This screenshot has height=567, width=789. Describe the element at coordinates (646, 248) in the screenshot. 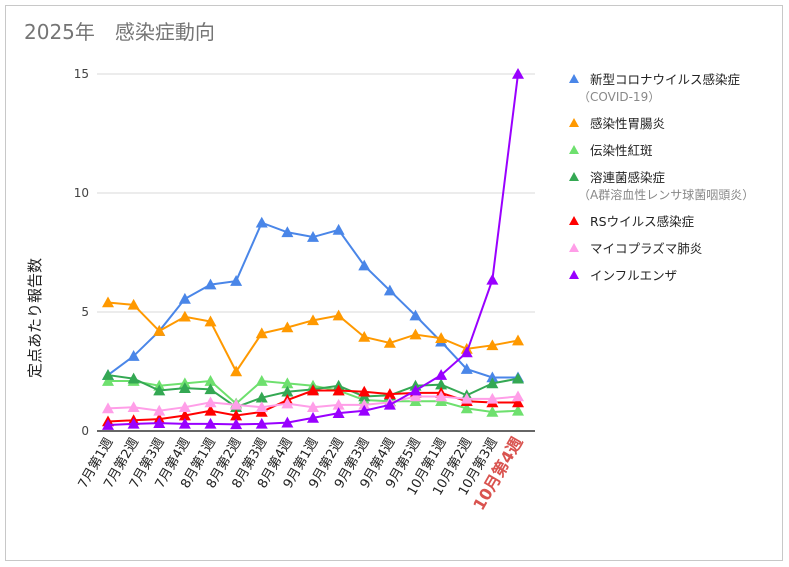

I see `legend-label: マイコプラズマ肺炎` at that location.